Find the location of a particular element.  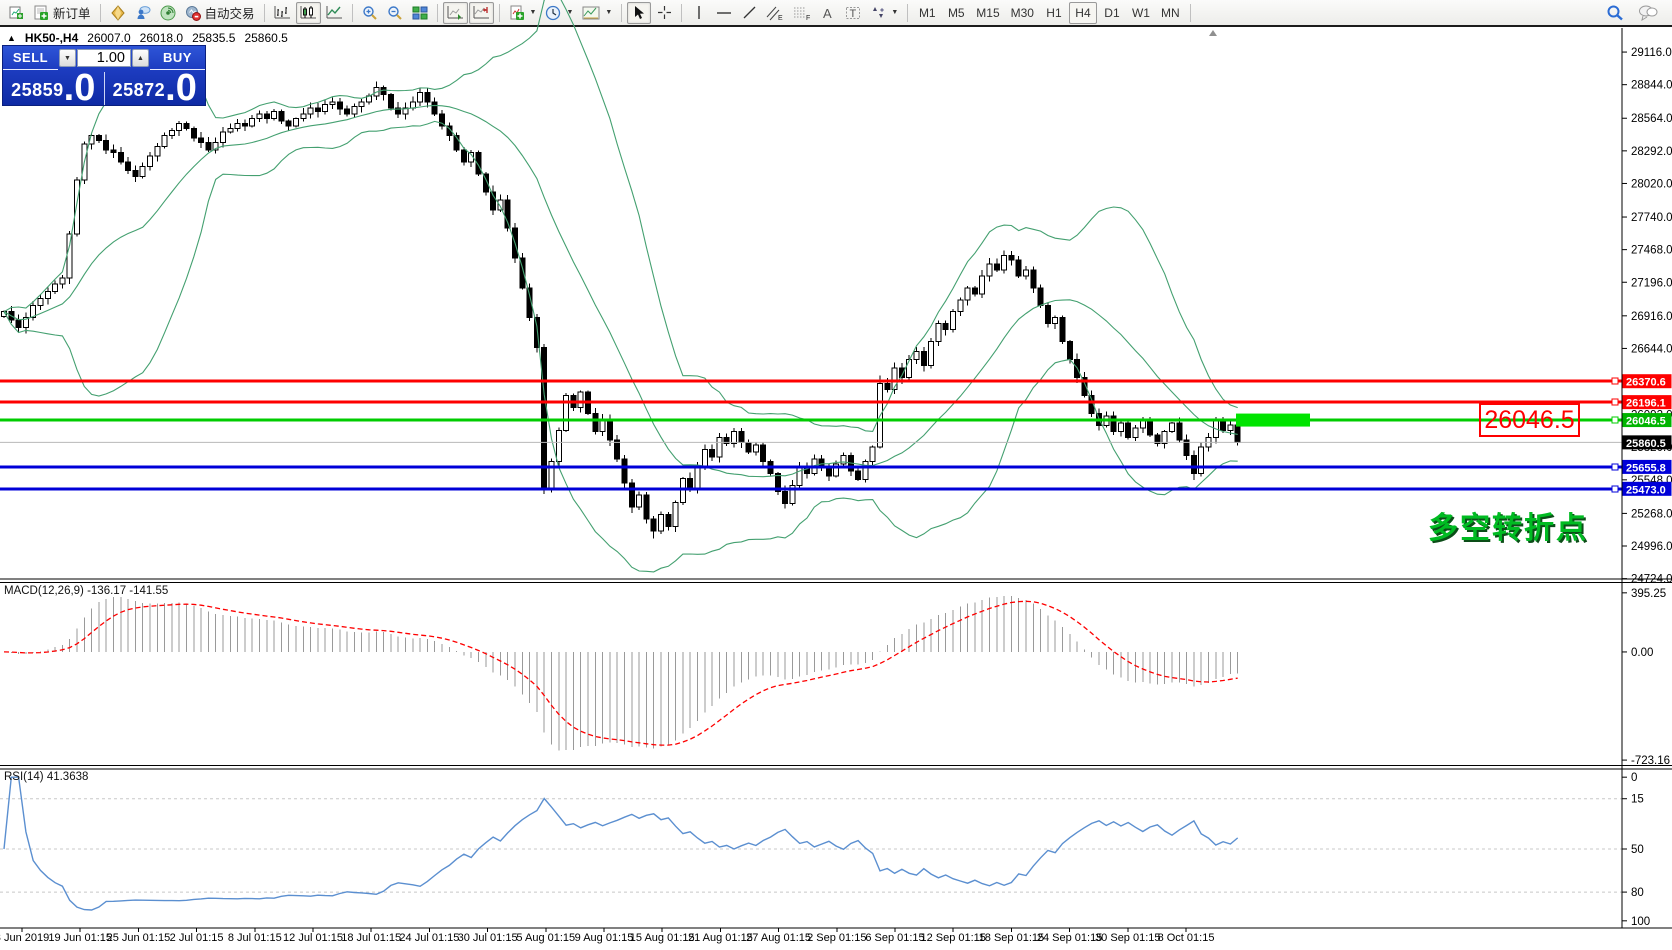

crosshair-icon is located at coordinates (664, 12).